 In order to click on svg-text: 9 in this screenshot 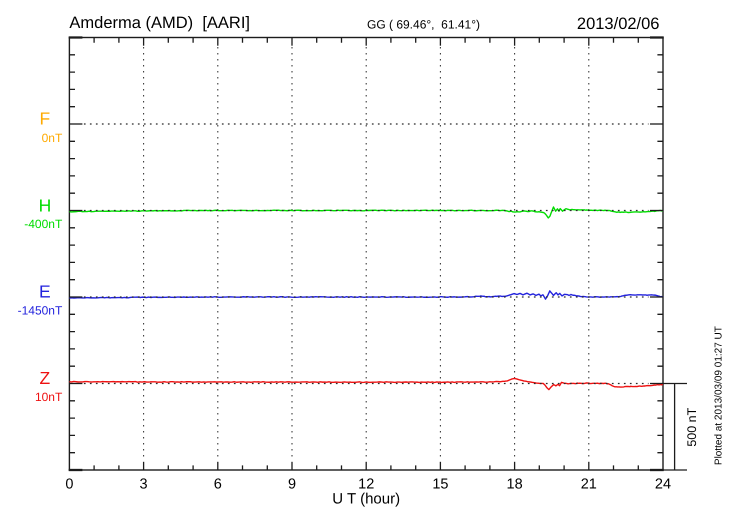, I will do `click(292, 484)`.